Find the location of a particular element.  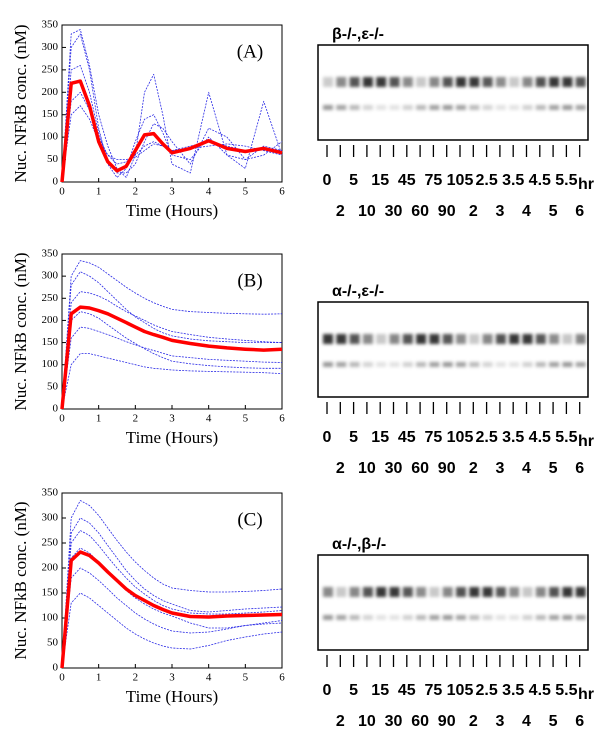

y-tick-label: 200 is located at coordinates (50, 92).